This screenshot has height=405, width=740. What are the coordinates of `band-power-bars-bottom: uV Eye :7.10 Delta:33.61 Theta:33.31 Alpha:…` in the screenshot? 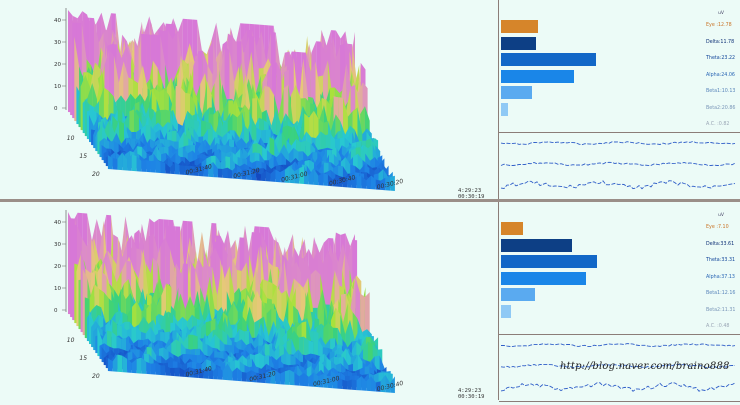 It's located at (619, 267).